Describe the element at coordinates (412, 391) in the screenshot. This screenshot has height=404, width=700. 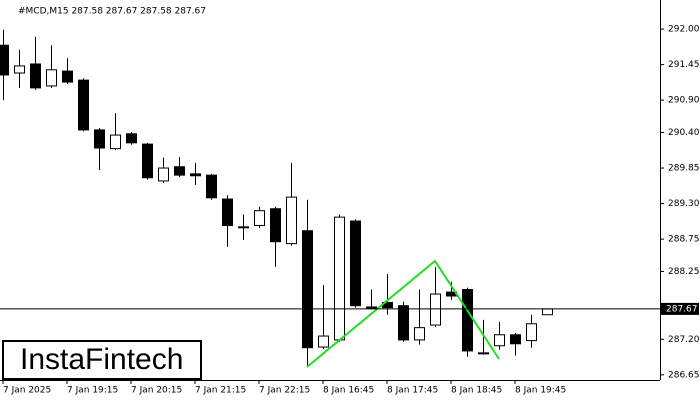
I see `x-tick-label: 8 Jan 17:45` at that location.